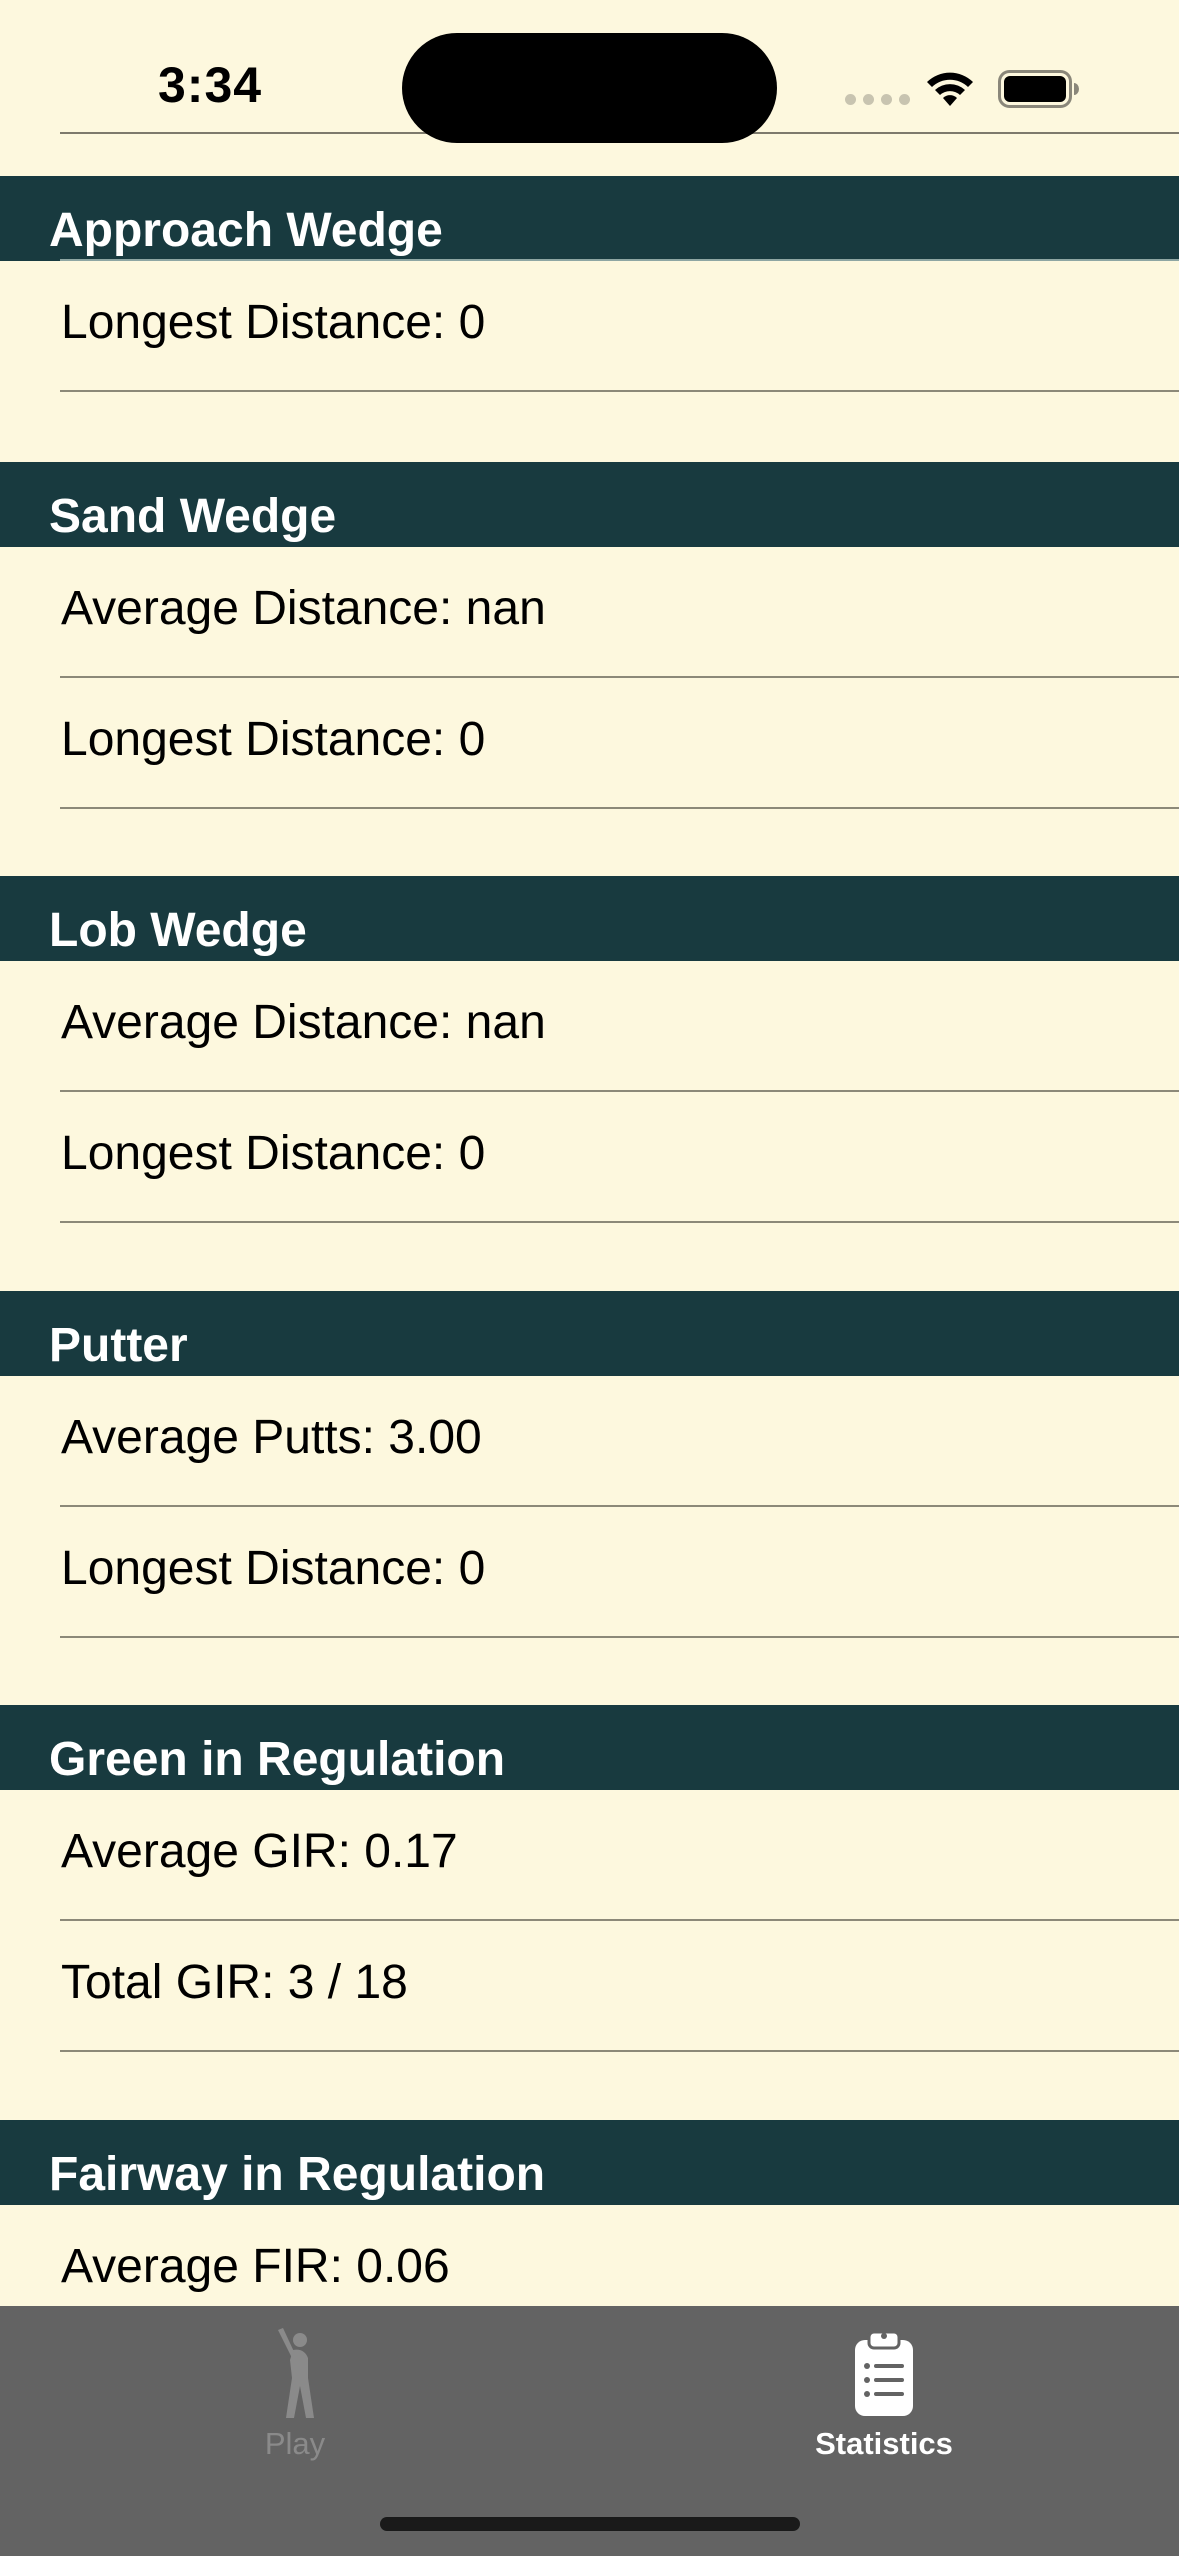  What do you see at coordinates (884, 2443) in the screenshot?
I see `tab-statistics-label: Statistics` at bounding box center [884, 2443].